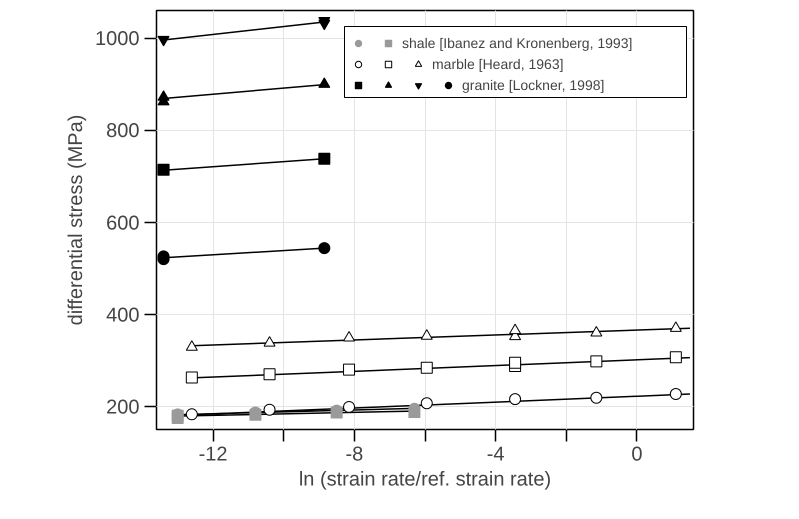  Describe the element at coordinates (533, 85) in the screenshot. I see `legend-label: granite [Lockner, 1998]` at that location.